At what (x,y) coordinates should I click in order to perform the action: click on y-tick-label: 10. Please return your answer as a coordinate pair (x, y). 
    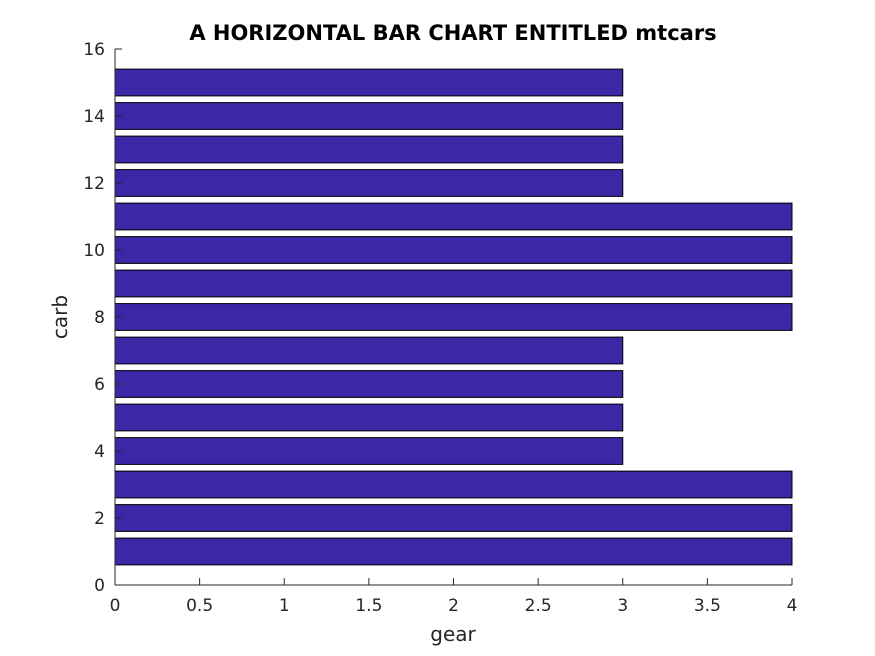
    Looking at the image, I should click on (94, 251).